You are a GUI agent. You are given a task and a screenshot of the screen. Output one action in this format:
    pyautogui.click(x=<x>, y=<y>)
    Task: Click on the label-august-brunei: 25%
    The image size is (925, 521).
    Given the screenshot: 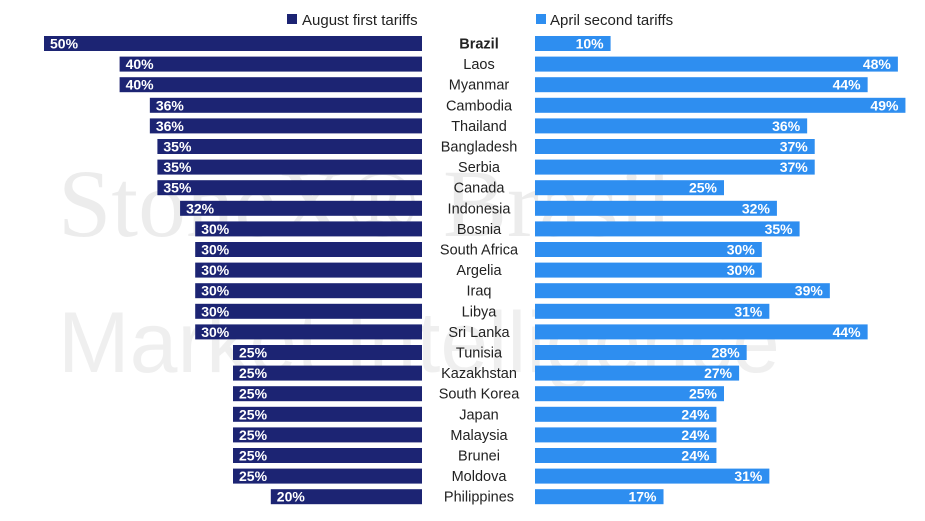 What is the action you would take?
    pyautogui.click(x=253, y=456)
    